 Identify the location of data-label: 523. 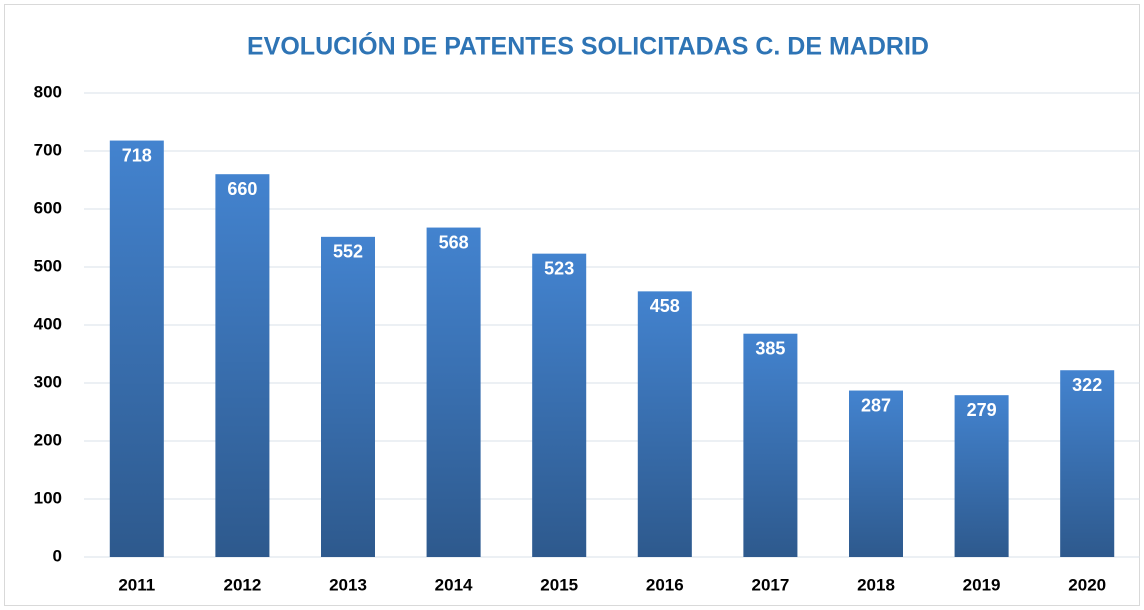
(559, 268).